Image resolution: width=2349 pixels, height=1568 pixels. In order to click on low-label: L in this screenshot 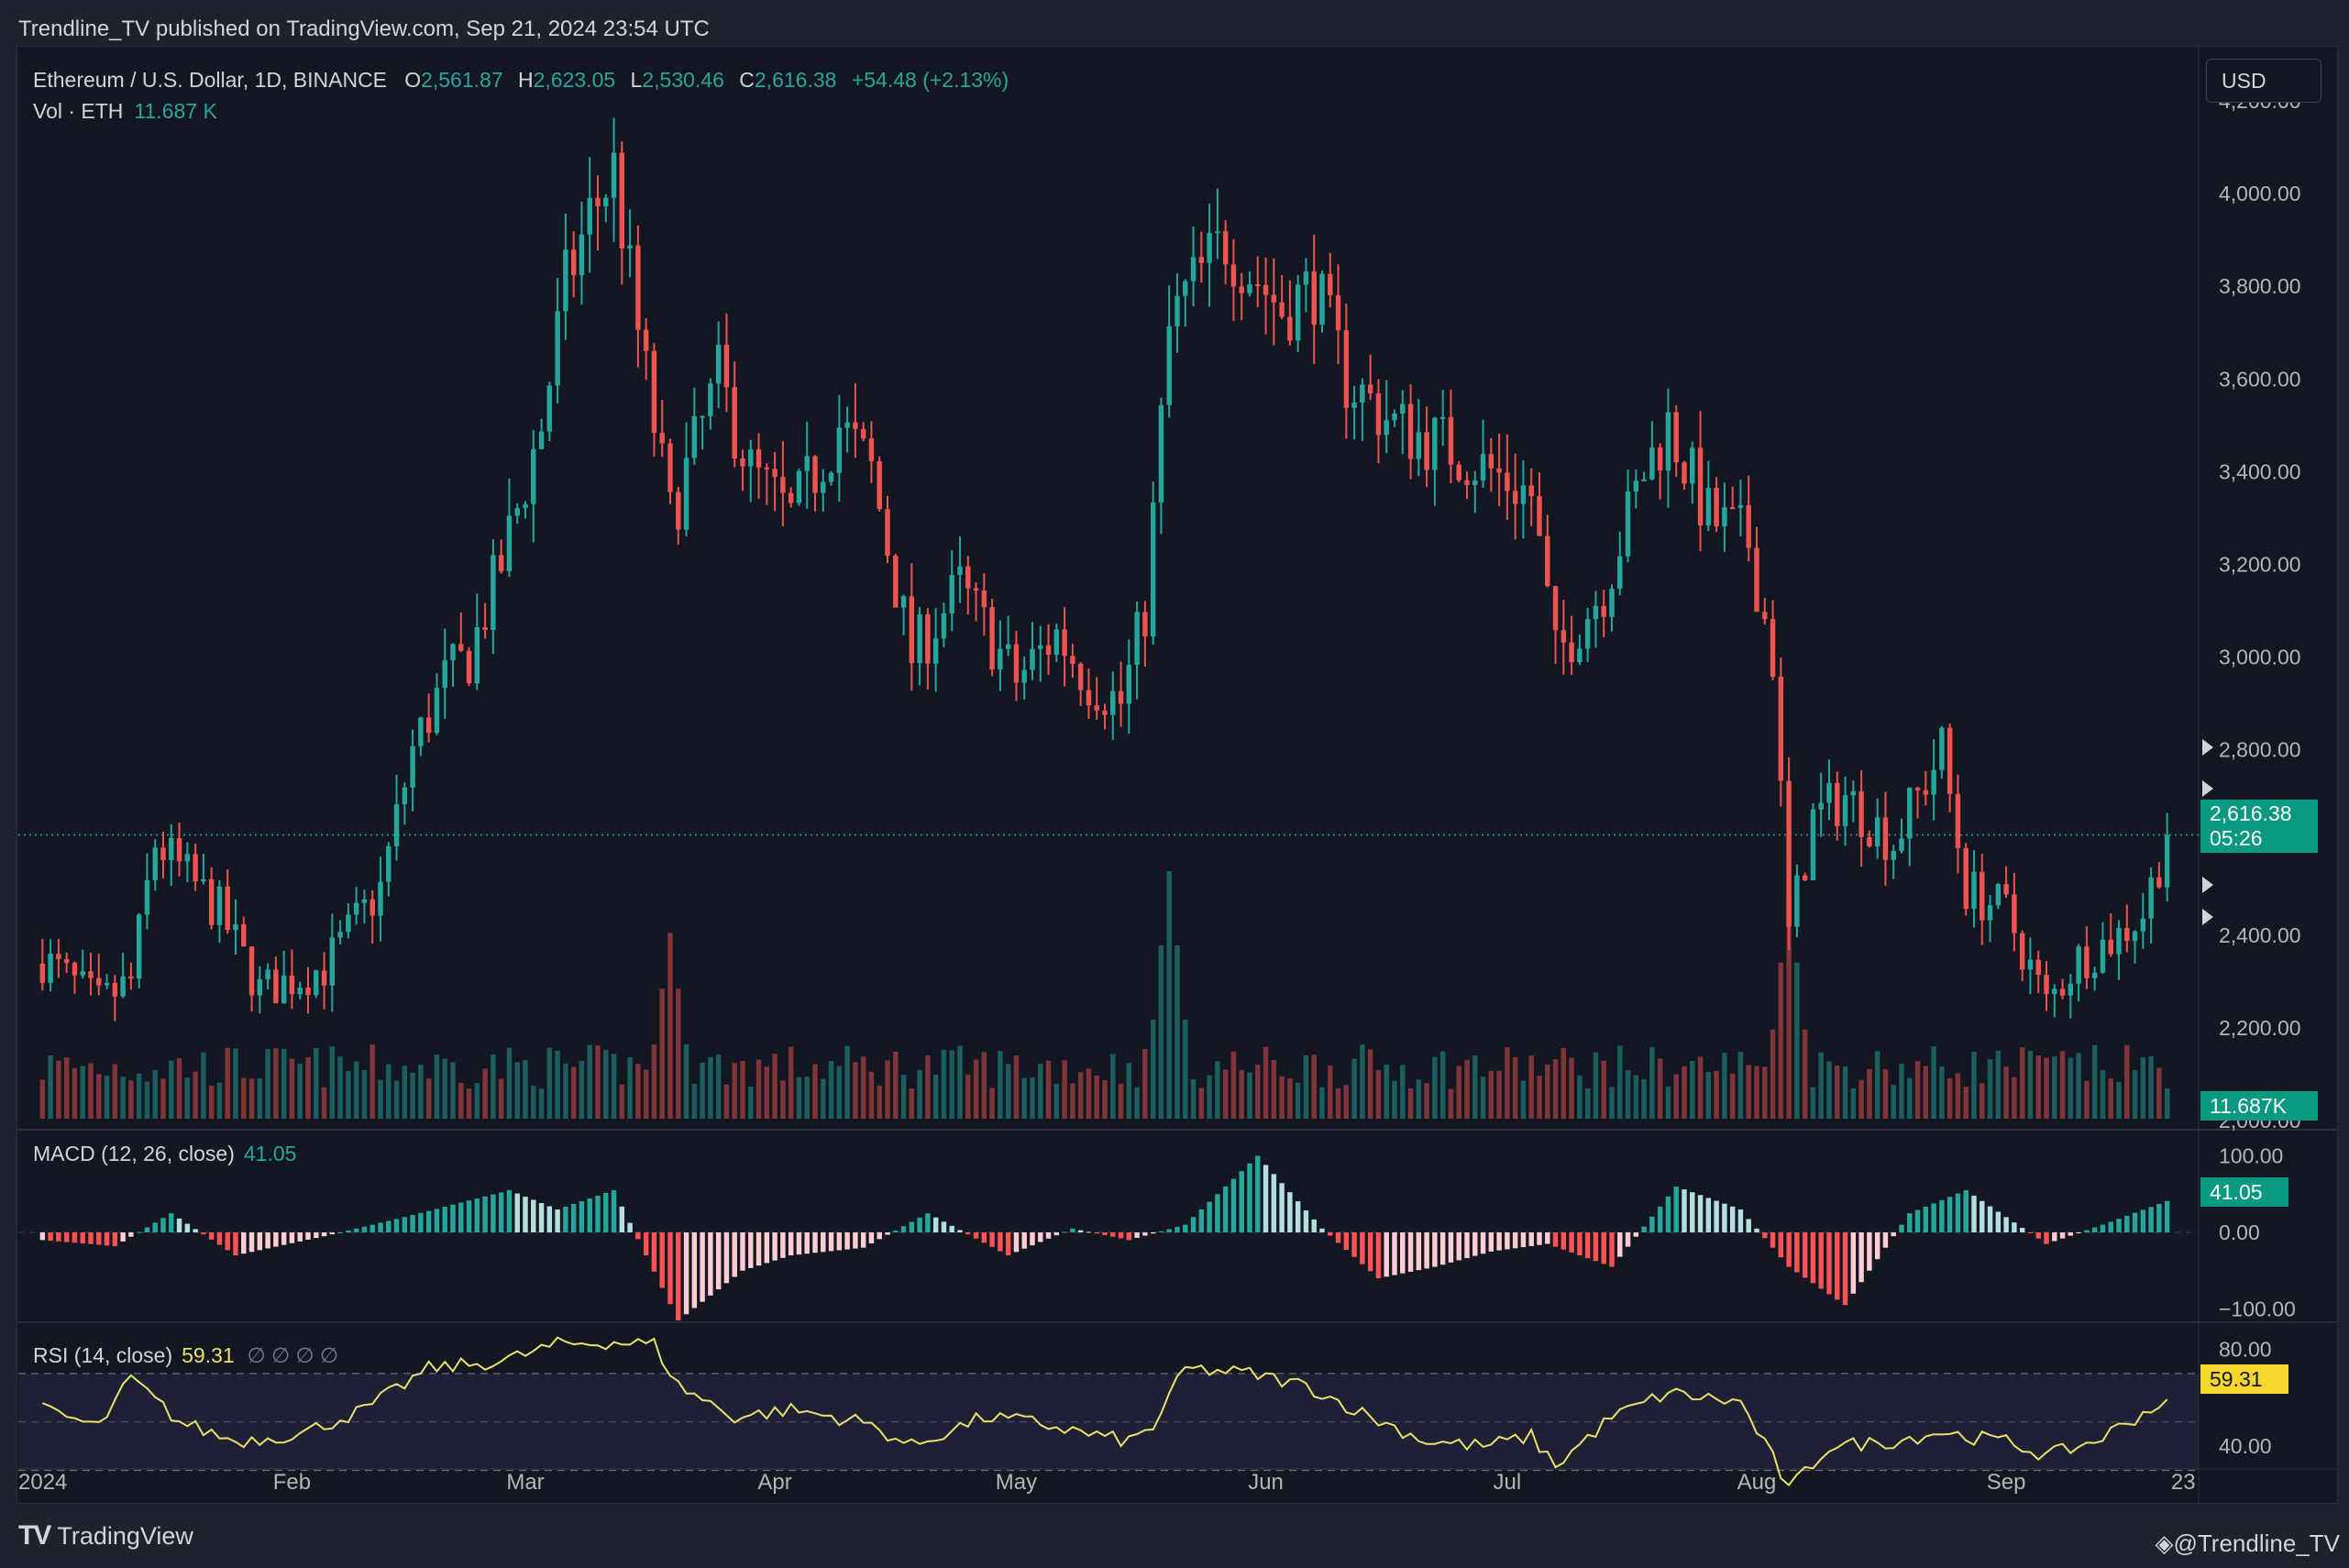, I will do `click(636, 80)`.